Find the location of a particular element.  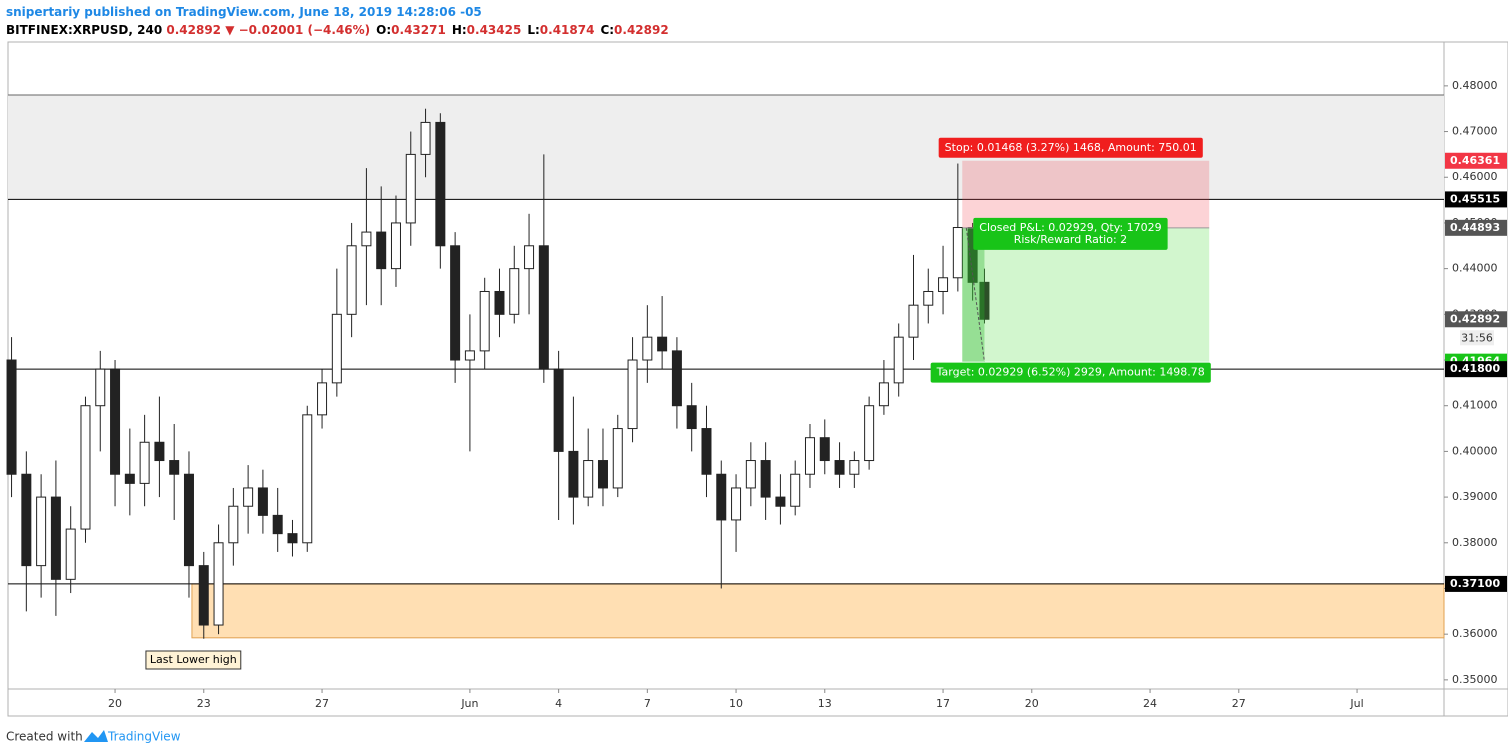

price-label: 0.45515 is located at coordinates (1475, 198).